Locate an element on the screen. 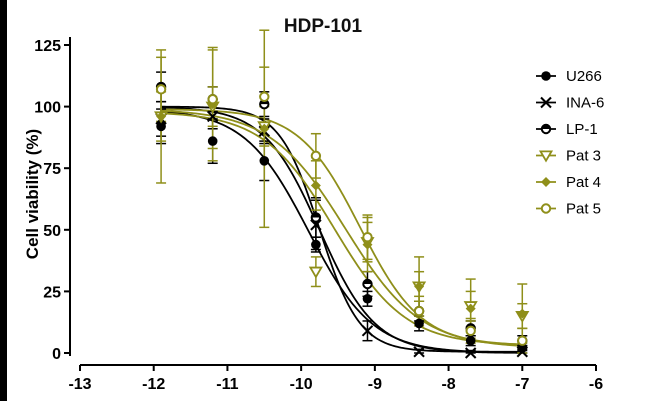  y-tick-label: 100 is located at coordinates (47, 108).